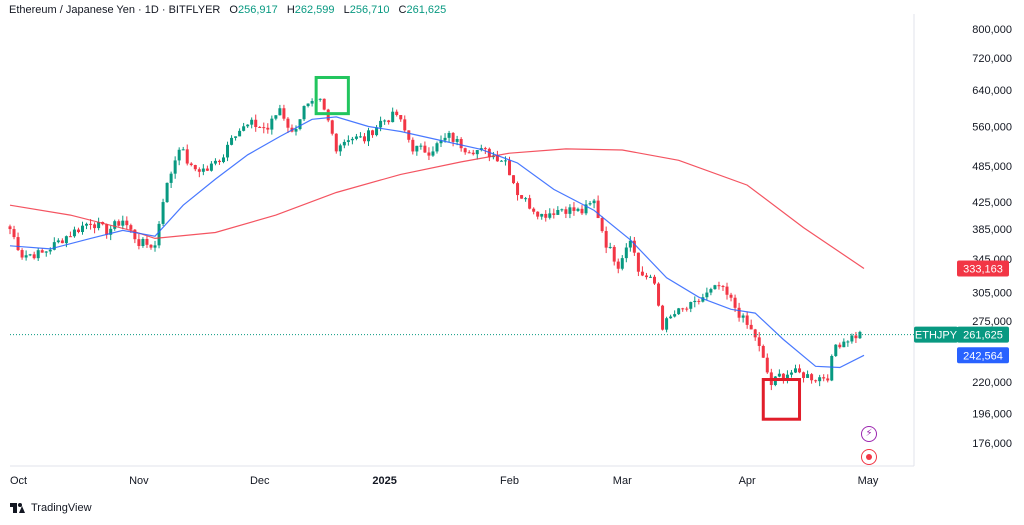 This screenshot has width=1024, height=525. I want to click on x-tick-label: Feb, so click(509, 481).